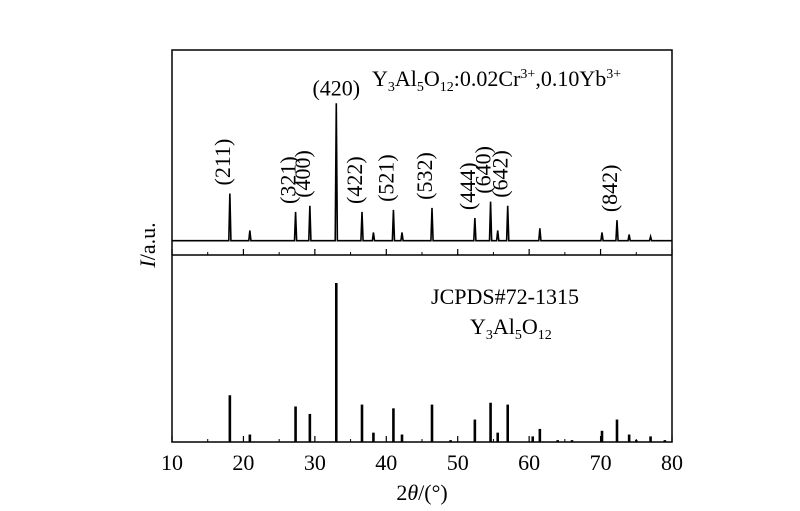  What do you see at coordinates (302, 174) in the screenshot?
I see `peak-label: (400)` at bounding box center [302, 174].